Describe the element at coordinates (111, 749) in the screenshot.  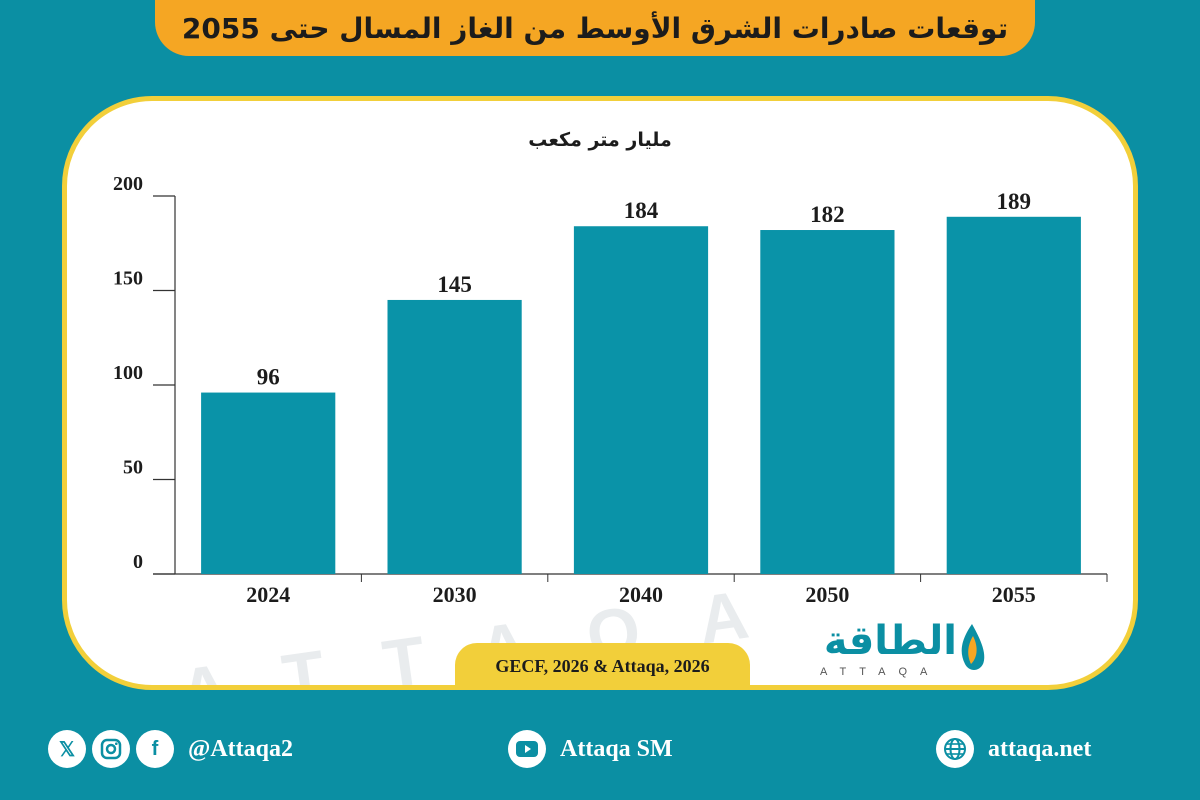
I see `instagram-icon` at that location.